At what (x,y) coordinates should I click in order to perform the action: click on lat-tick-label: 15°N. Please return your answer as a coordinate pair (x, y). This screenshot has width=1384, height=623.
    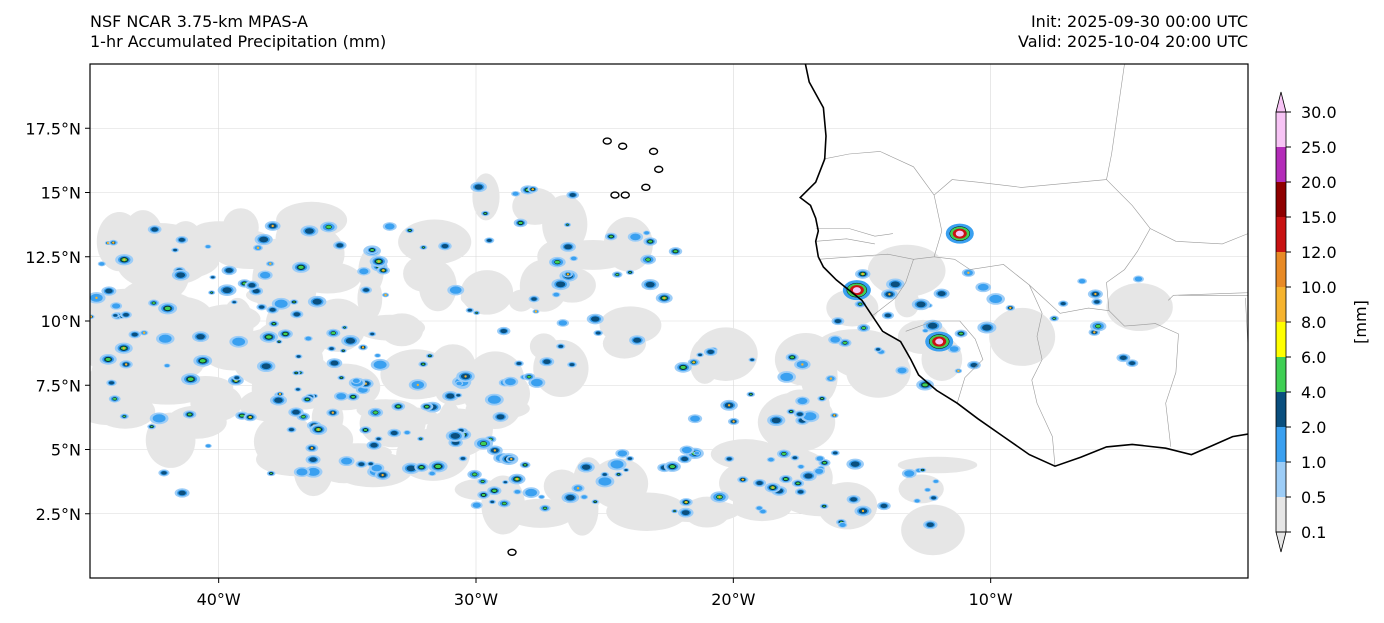
    Looking at the image, I should click on (61, 193).